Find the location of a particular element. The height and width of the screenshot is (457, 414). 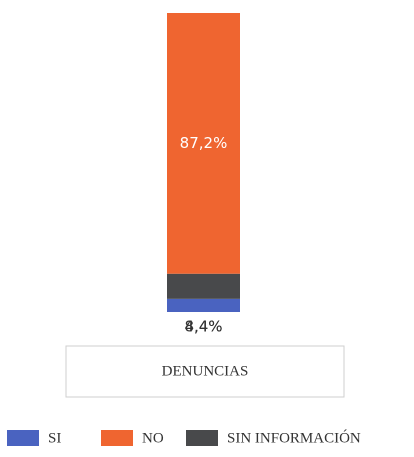

legend-label: SIN INFORMACIÓN is located at coordinates (294, 437).